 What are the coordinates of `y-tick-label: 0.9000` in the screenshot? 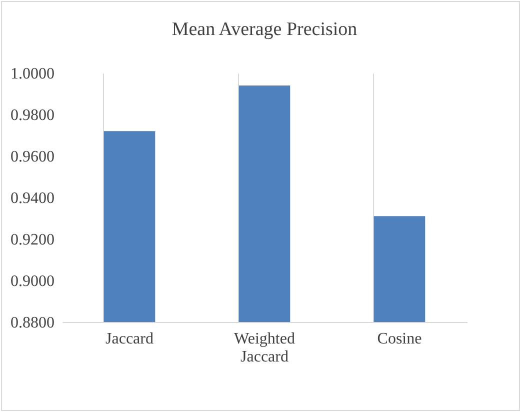 It's located at (32, 281).